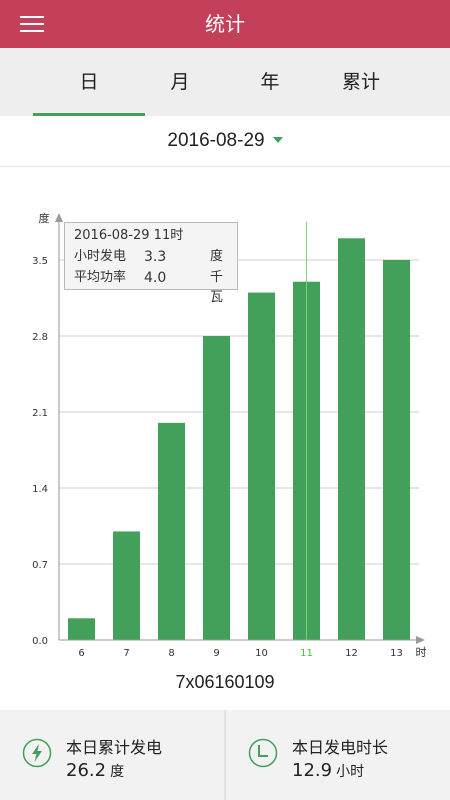 The image size is (450, 800). I want to click on x-axis-arrow, so click(420, 640).